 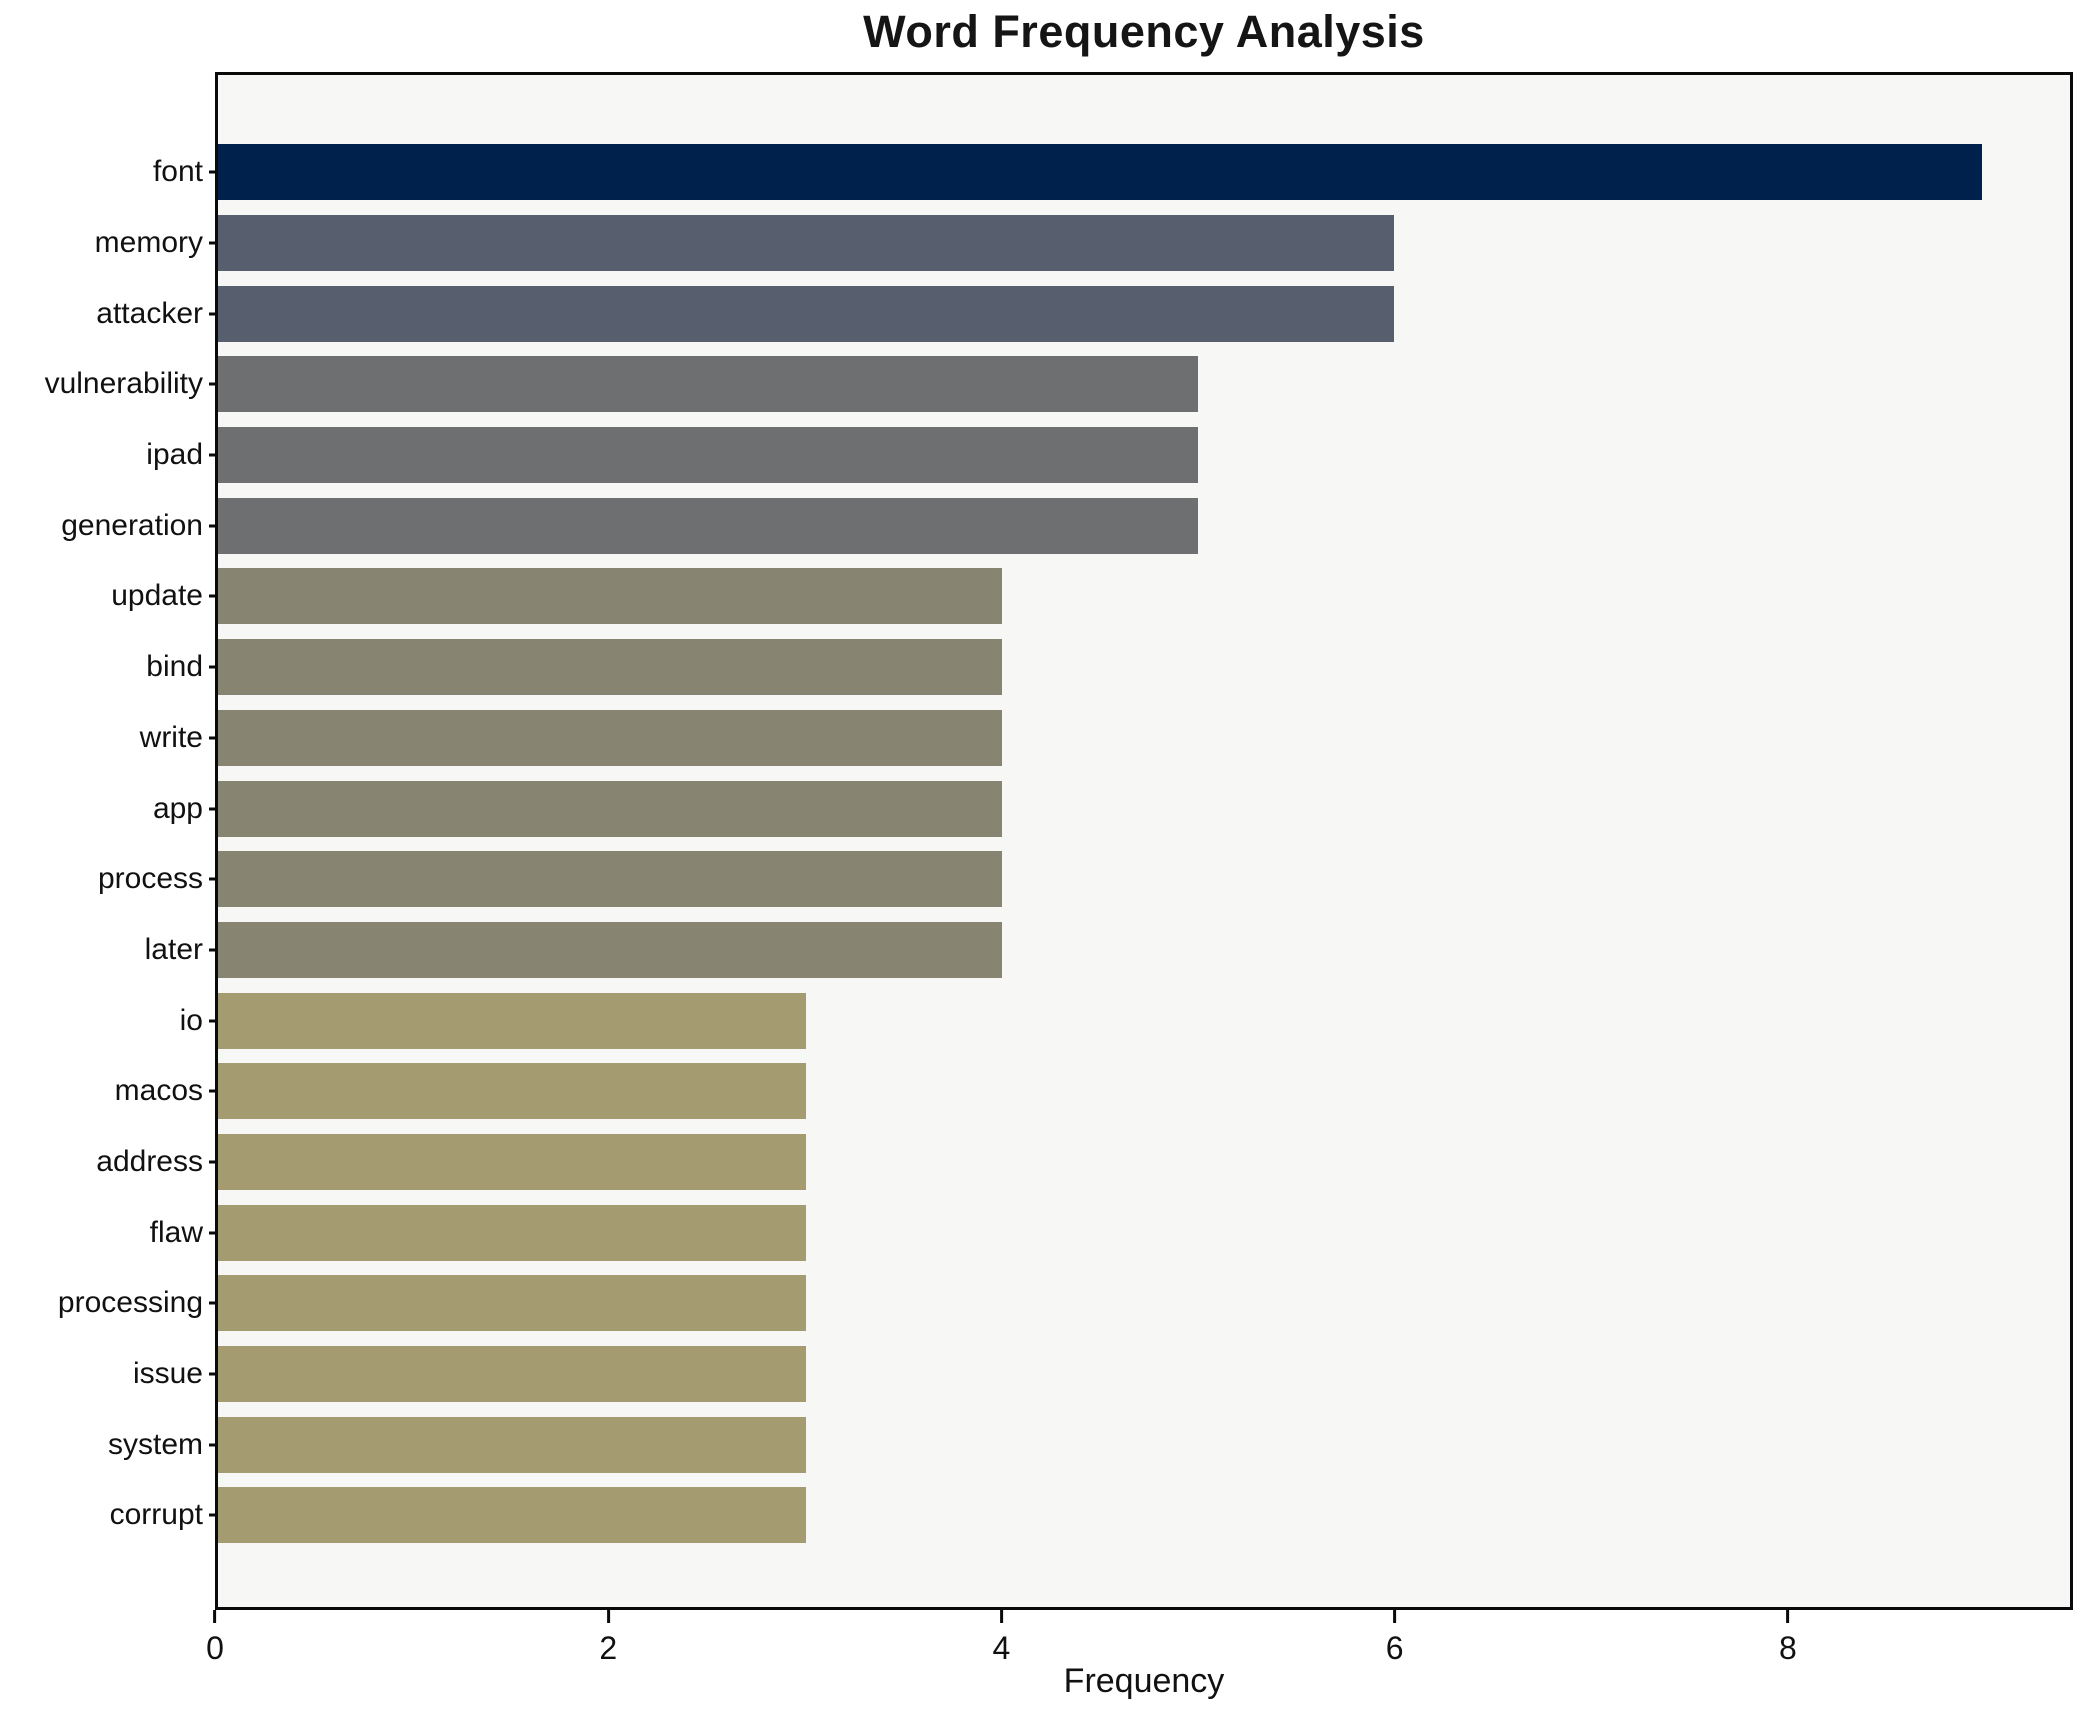 I want to click on bar-row: system, so click(x=1089, y=1444).